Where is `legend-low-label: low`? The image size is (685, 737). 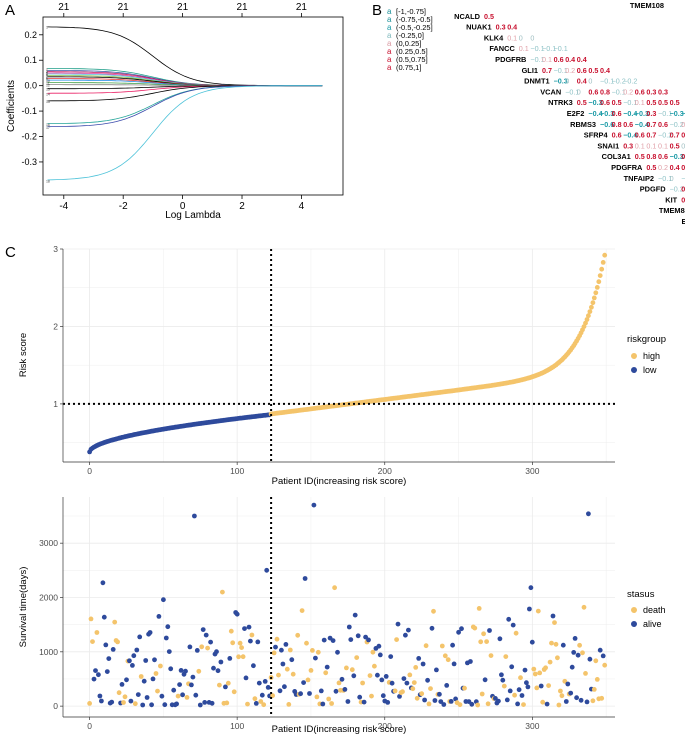 legend-low-label: low is located at coordinates (650, 370).